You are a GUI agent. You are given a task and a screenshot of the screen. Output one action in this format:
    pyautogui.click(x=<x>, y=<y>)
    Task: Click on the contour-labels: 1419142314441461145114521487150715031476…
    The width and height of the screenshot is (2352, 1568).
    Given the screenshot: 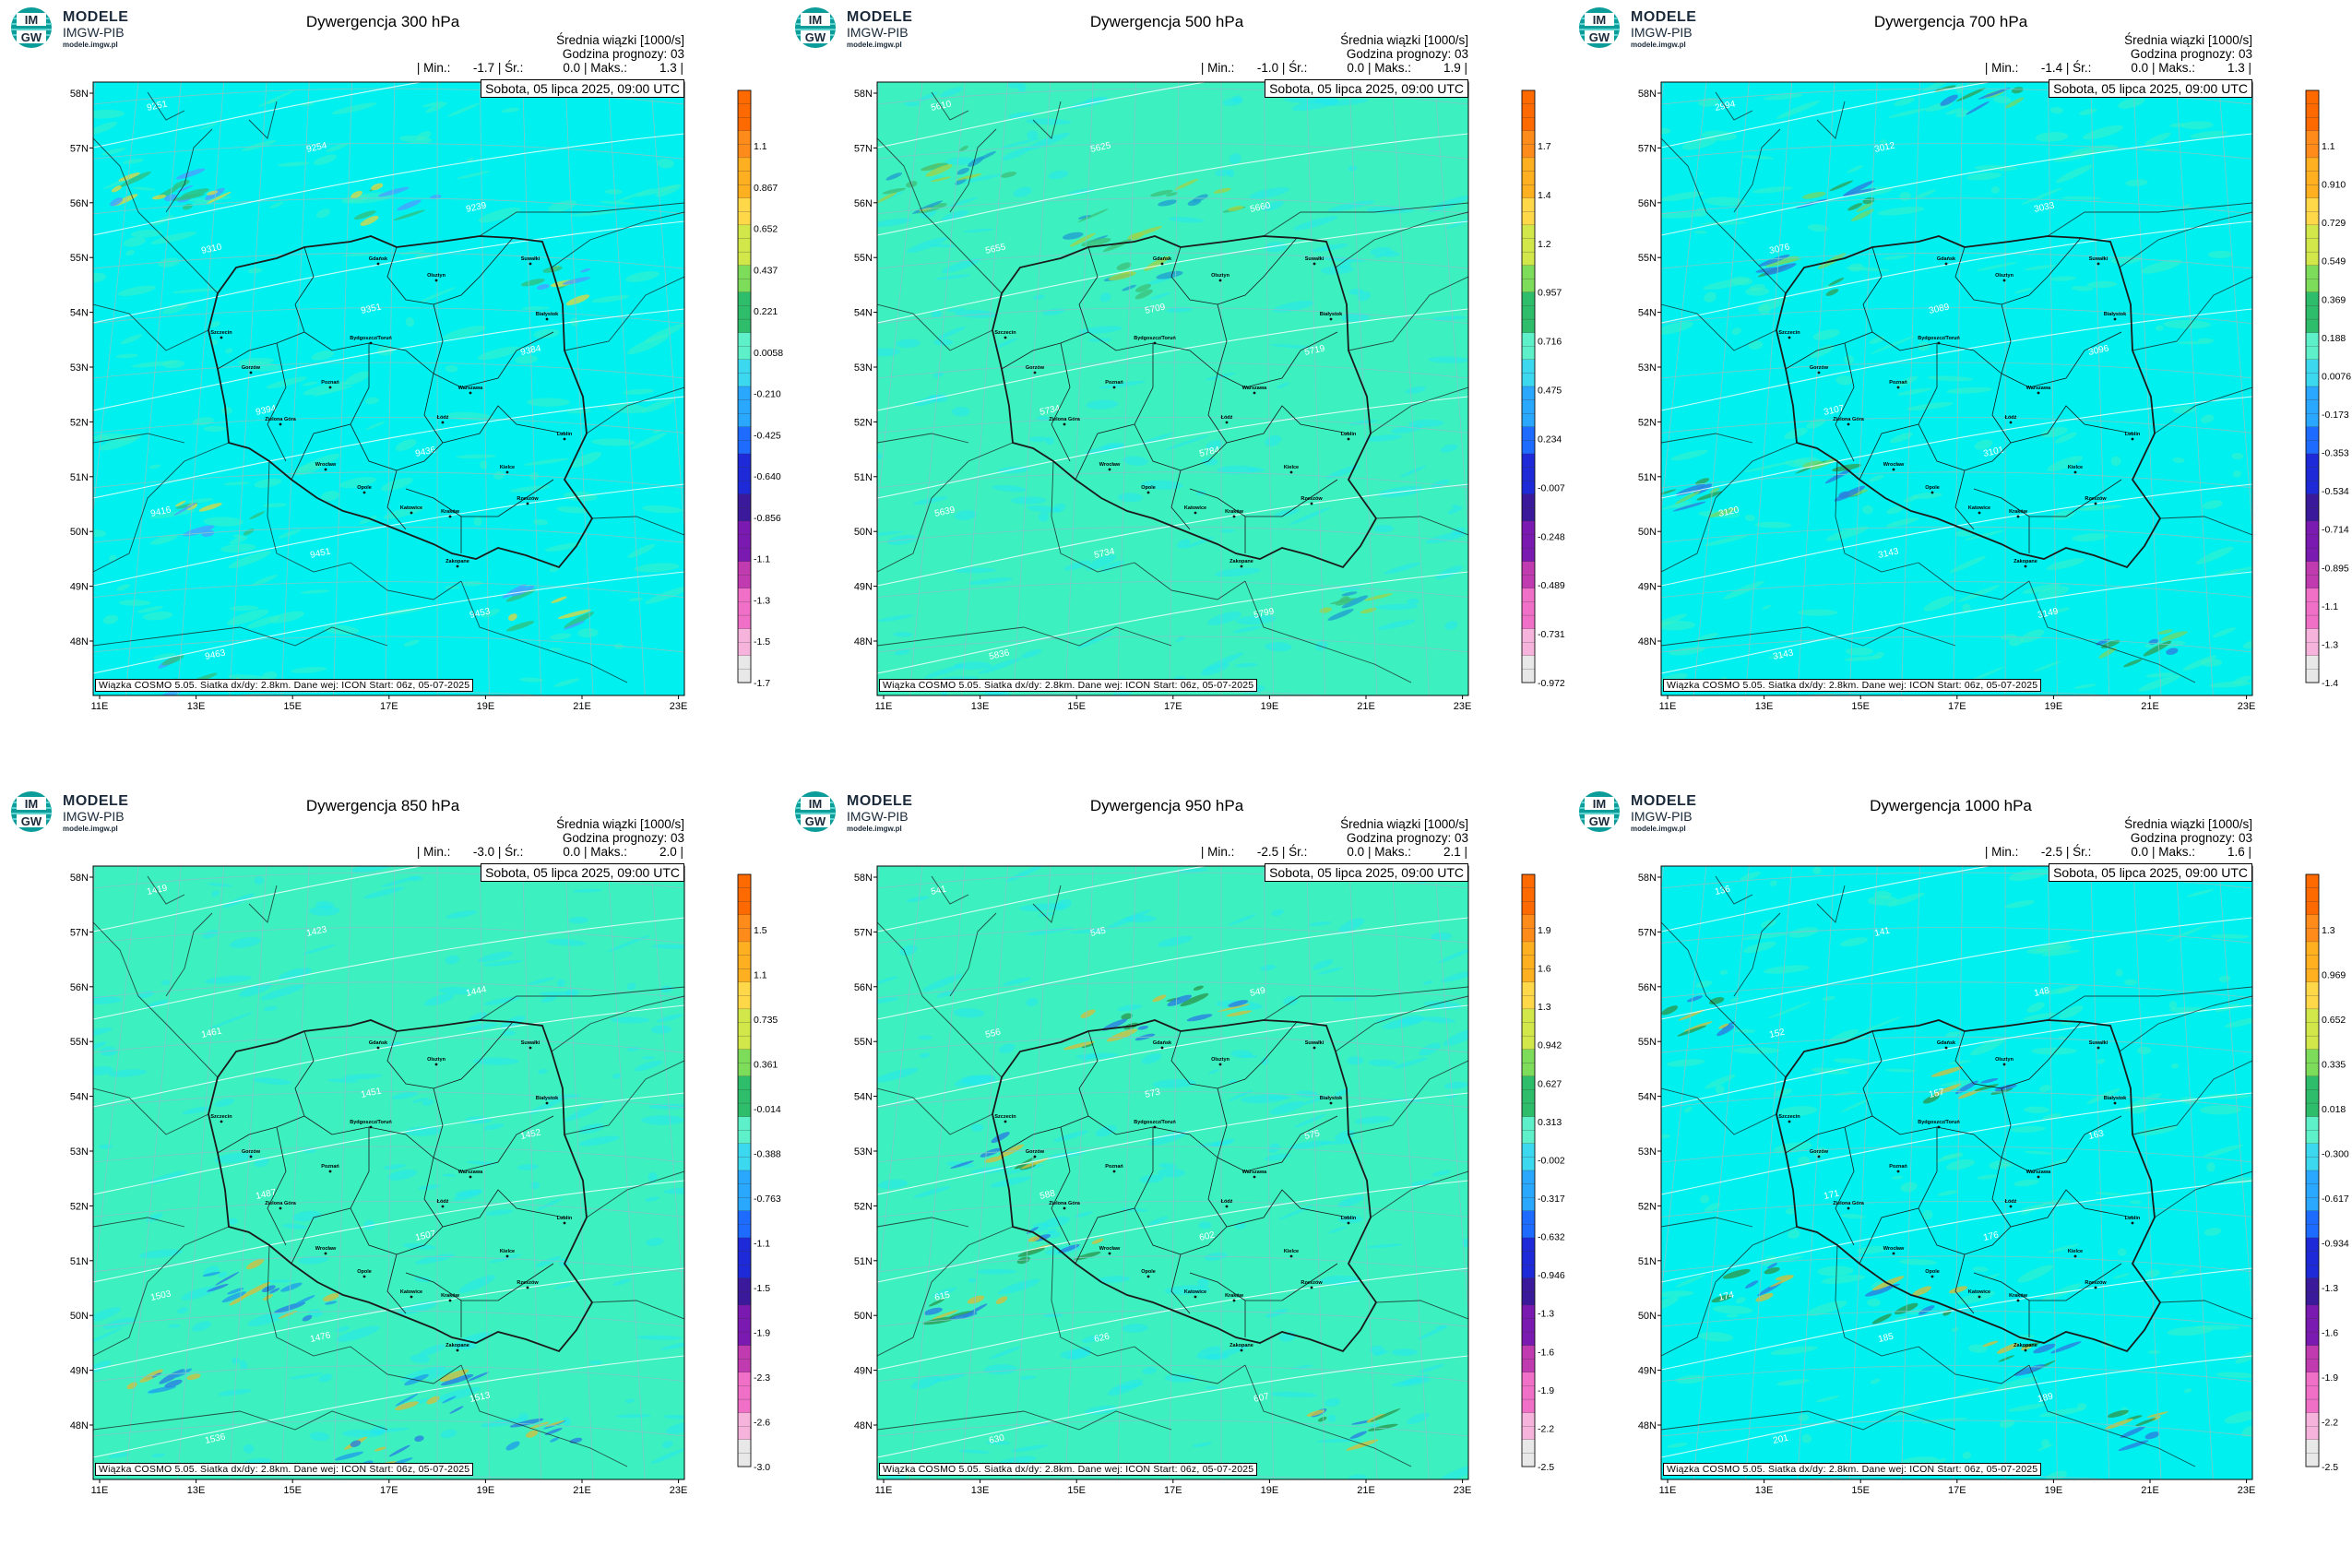 What is the action you would take?
    pyautogui.click(x=343, y=1164)
    